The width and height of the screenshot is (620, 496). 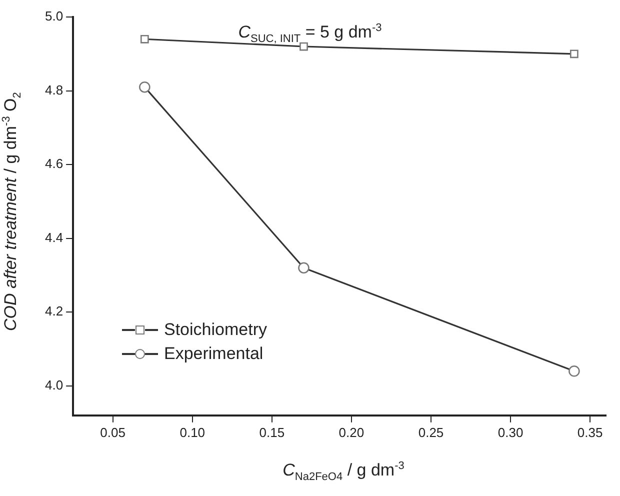 I want to click on x-tick-label: 0.25, so click(x=431, y=432).